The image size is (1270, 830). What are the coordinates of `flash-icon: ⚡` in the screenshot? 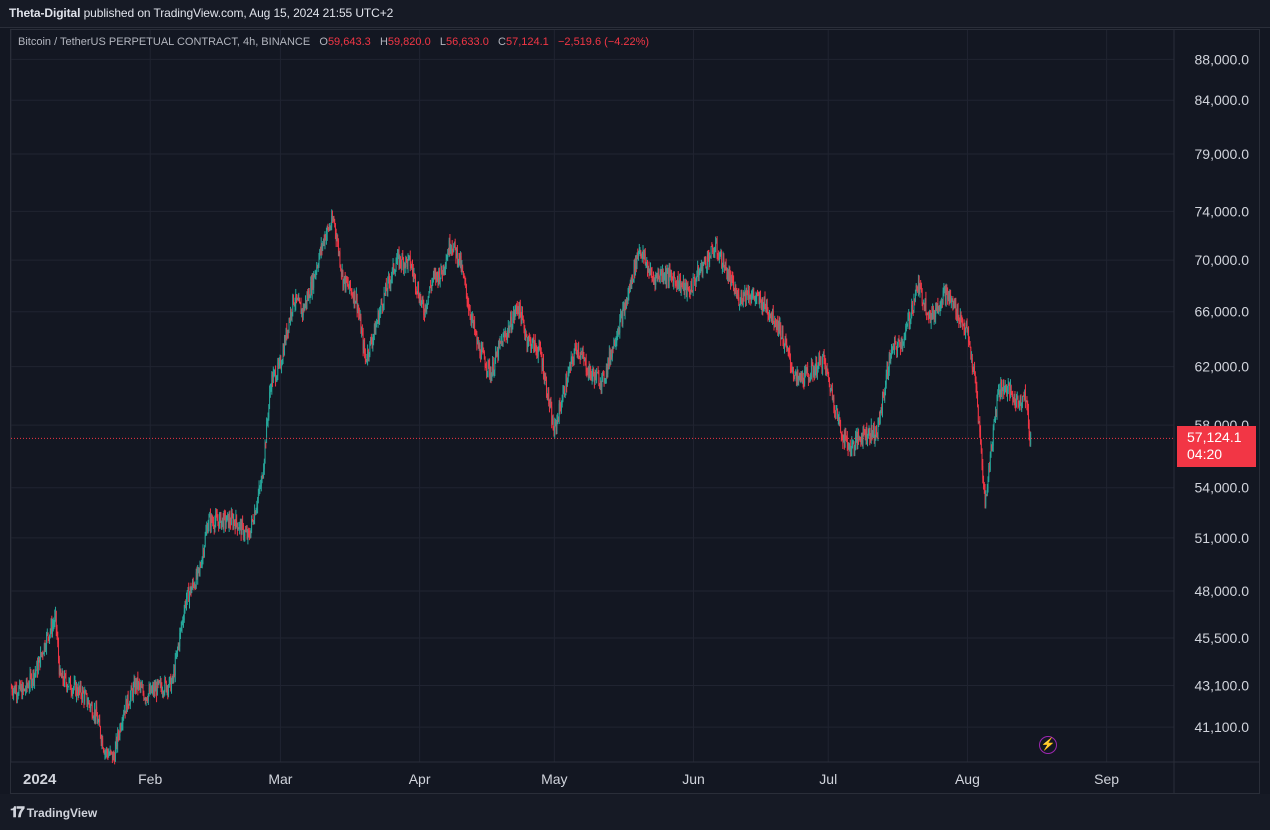 It's located at (1048, 745).